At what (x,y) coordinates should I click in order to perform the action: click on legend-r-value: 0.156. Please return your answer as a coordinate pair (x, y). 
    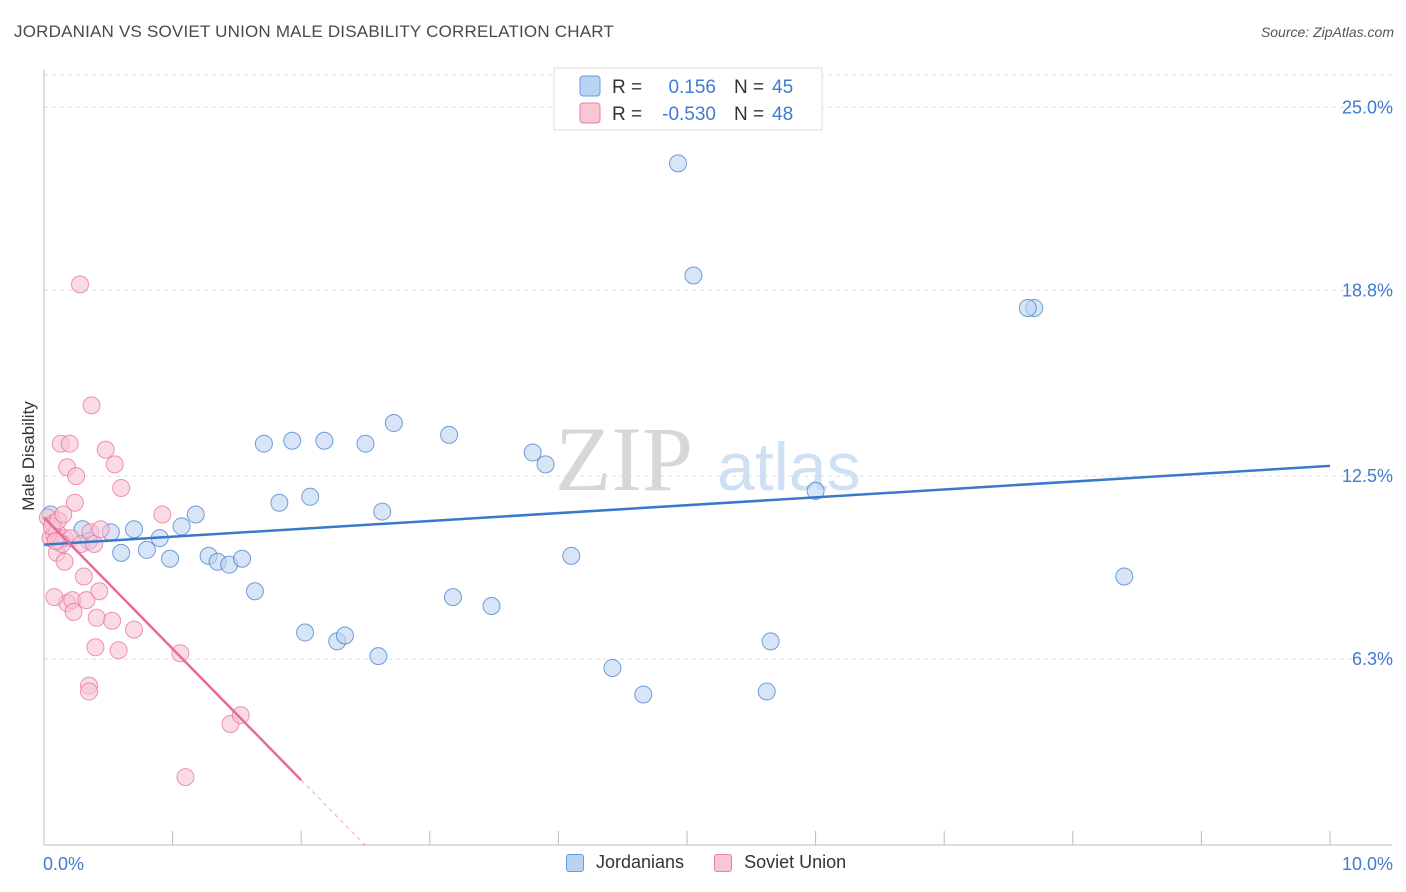
    Looking at the image, I should click on (692, 87).